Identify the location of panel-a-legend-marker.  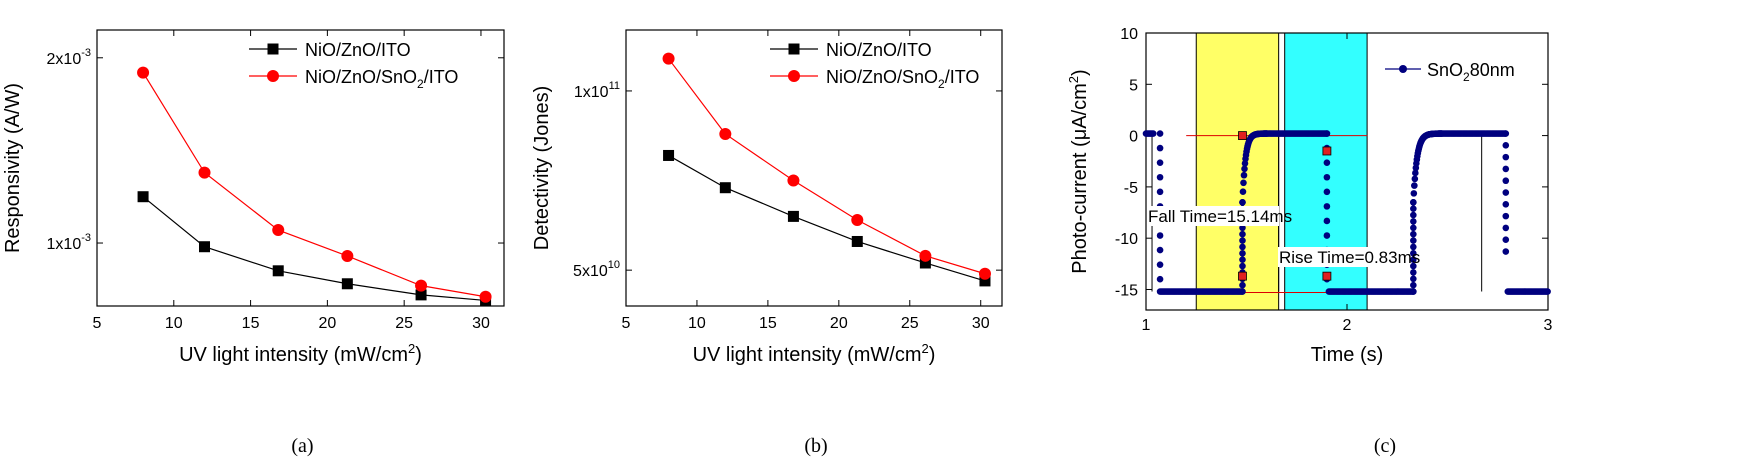
(273, 76).